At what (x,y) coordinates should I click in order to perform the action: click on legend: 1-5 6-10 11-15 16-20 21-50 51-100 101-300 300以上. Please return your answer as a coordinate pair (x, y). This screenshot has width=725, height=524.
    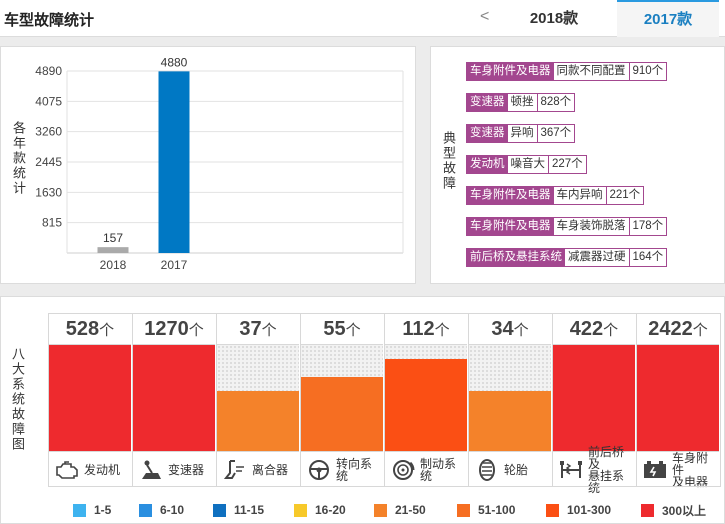
    Looking at the image, I should click on (363, 510).